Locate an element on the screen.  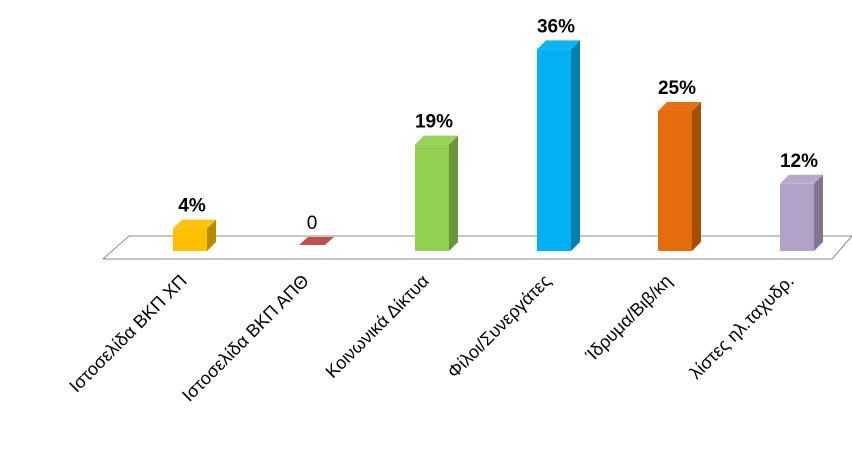
category-tick-5: Ίδρυμα/Βιβ/κη is located at coordinates (628, 318).